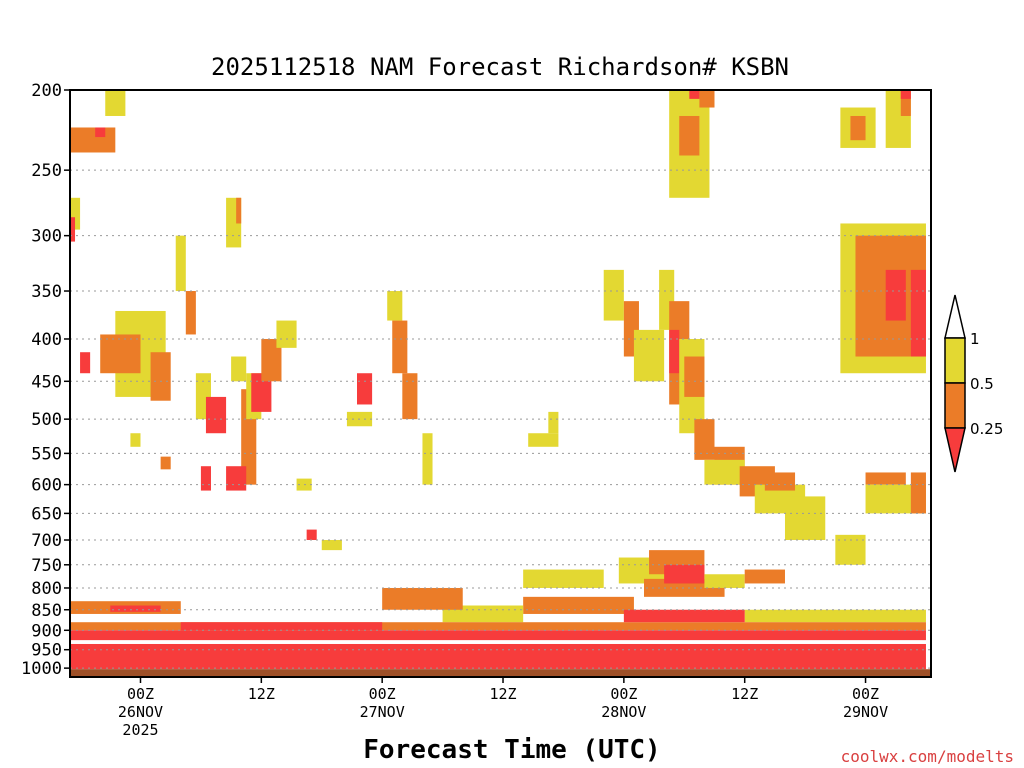  I want to click on y-tick-label: 350, so click(46, 292).